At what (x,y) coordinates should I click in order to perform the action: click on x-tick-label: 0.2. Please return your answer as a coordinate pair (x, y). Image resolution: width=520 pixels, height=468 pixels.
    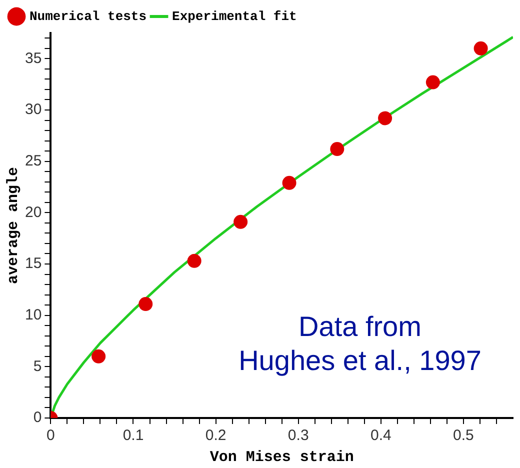
    Looking at the image, I should click on (215, 435).